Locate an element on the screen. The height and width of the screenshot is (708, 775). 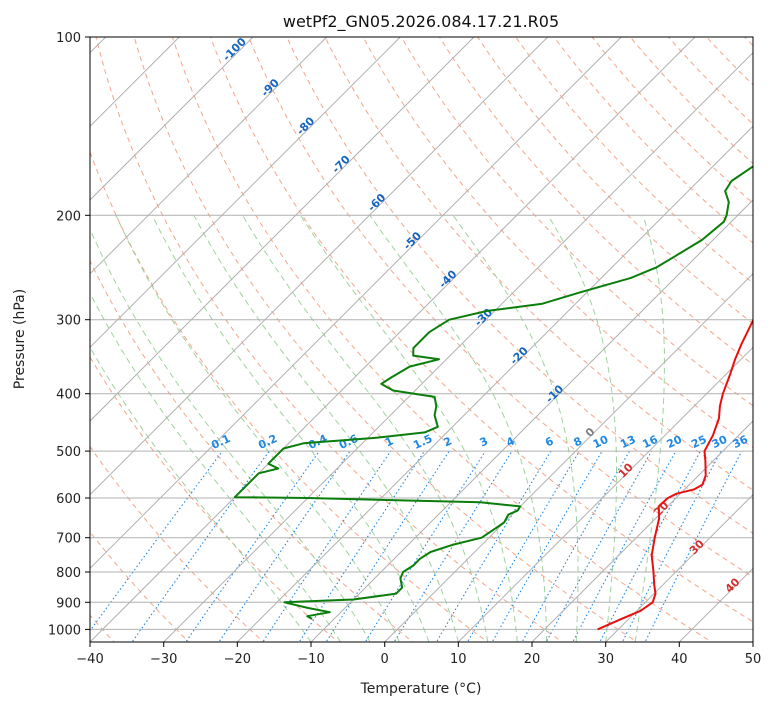
y-tick-label: 700 is located at coordinates (68, 539).